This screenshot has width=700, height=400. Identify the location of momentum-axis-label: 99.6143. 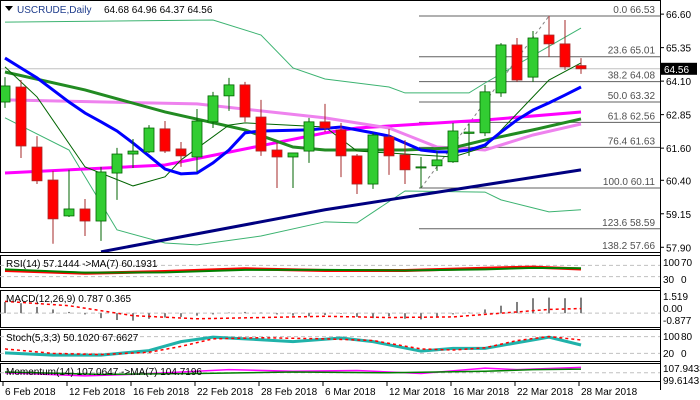
(681, 381).